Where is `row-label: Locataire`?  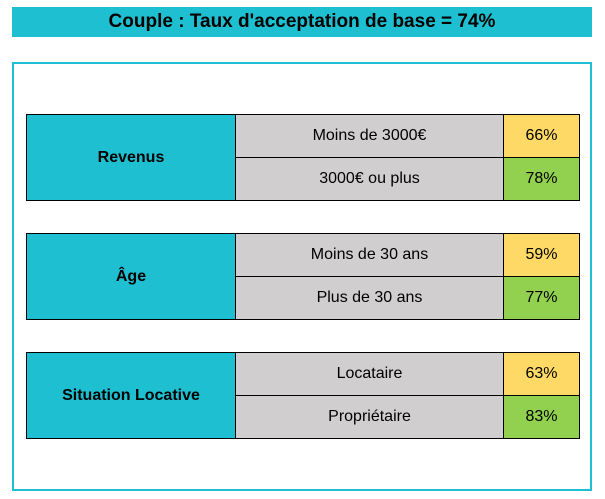
row-label: Locataire is located at coordinates (369, 374).